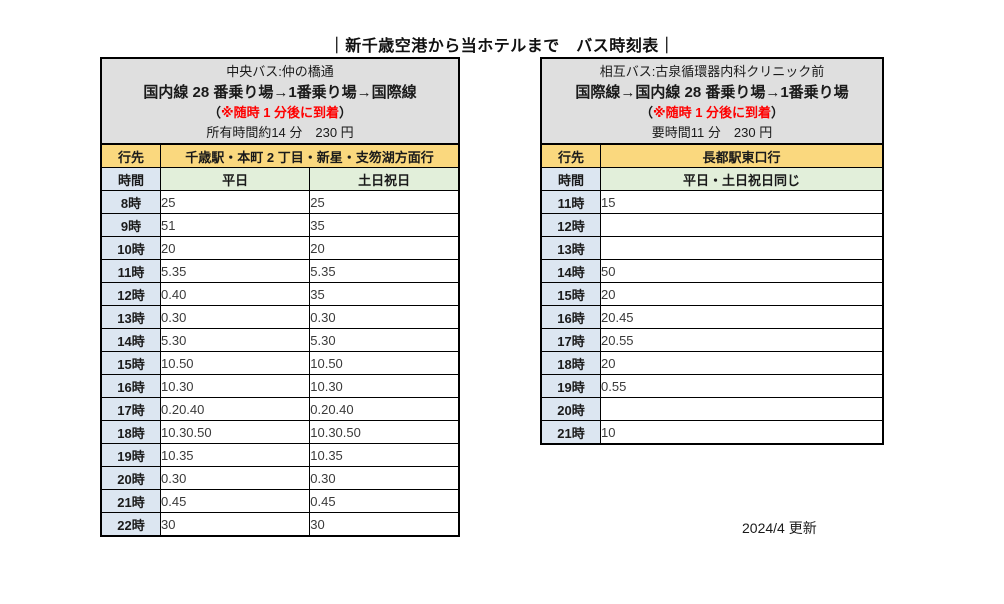  Describe the element at coordinates (742, 271) in the screenshot. I see `departure-minutes-cell: 50` at that location.